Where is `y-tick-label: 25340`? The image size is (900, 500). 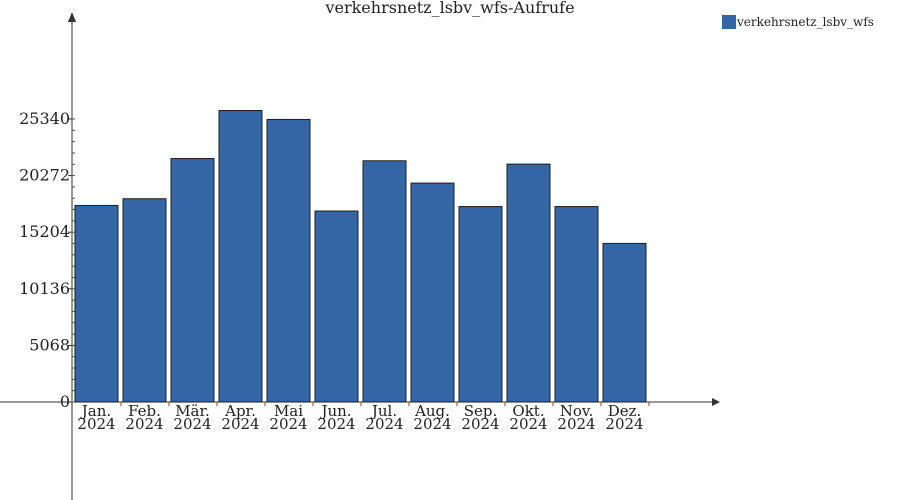 y-tick-label: 25340 is located at coordinates (44, 118).